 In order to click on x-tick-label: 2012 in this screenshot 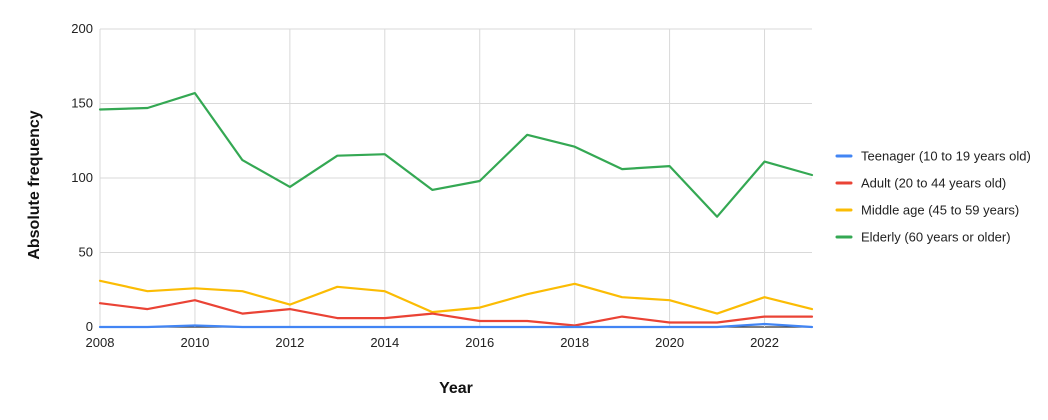, I will do `click(289, 342)`.